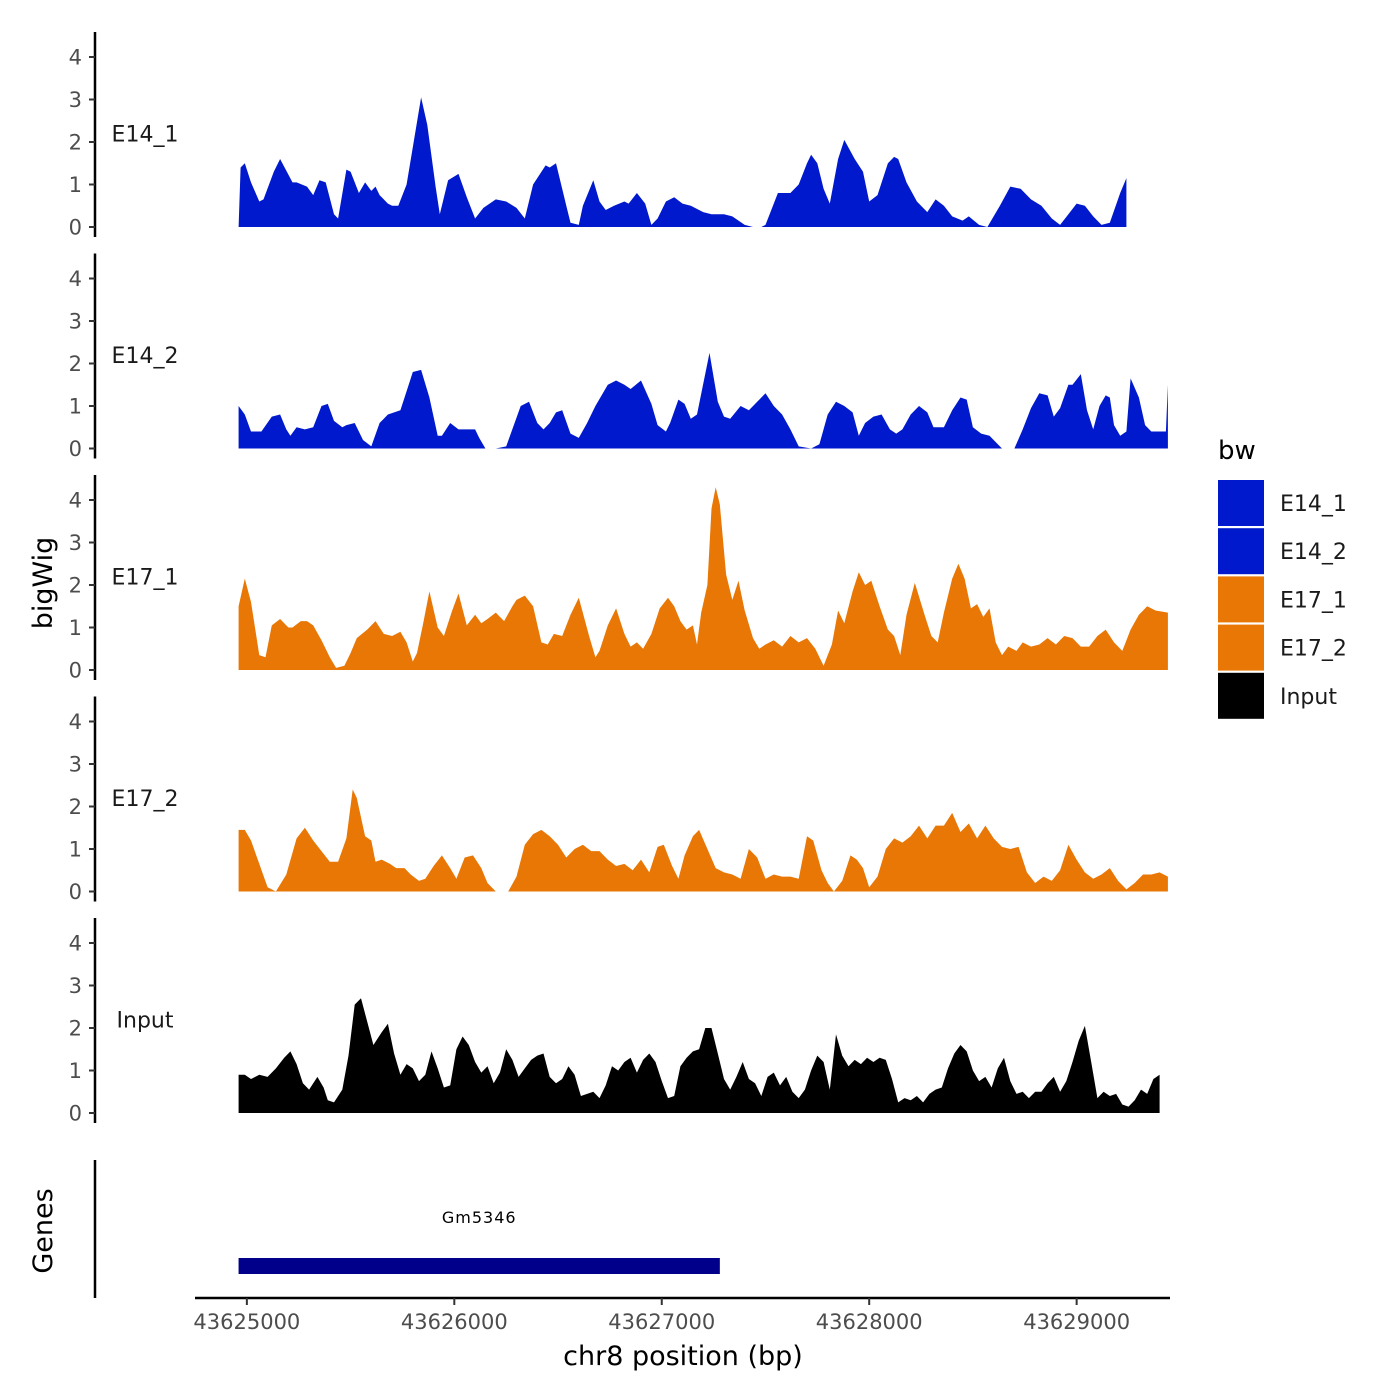 The width and height of the screenshot is (1400, 1400). What do you see at coordinates (661, 1322) in the screenshot?
I see `x-tick-label: 43627000` at bounding box center [661, 1322].